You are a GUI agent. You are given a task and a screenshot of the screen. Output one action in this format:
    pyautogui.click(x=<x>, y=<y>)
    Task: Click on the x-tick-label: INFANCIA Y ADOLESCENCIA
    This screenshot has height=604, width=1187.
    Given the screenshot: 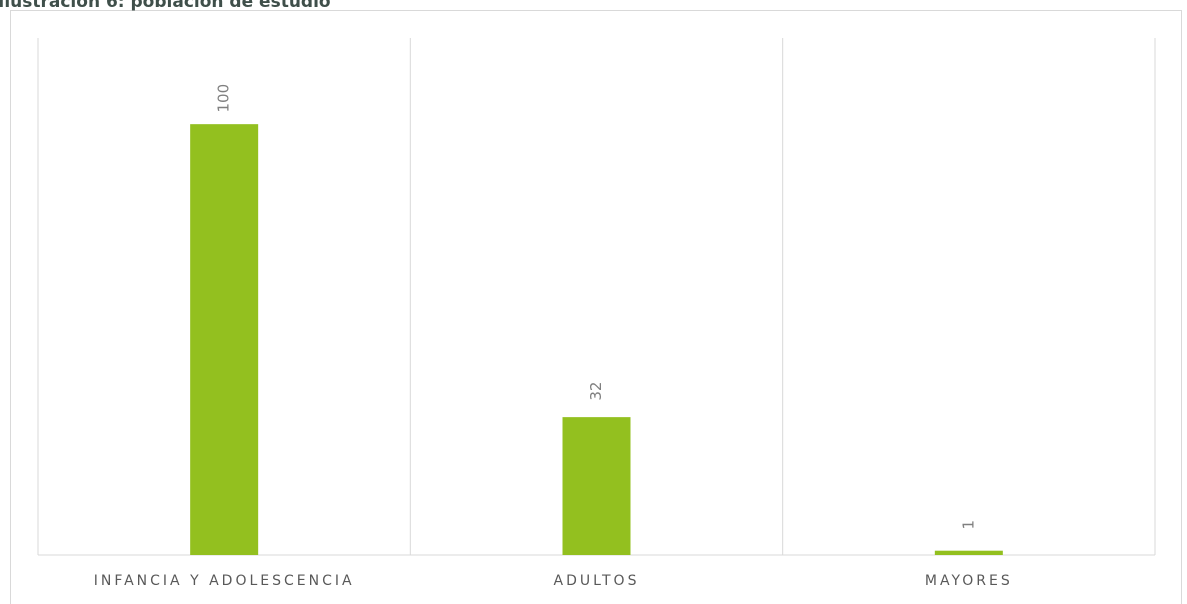 What is the action you would take?
    pyautogui.click(x=224, y=581)
    